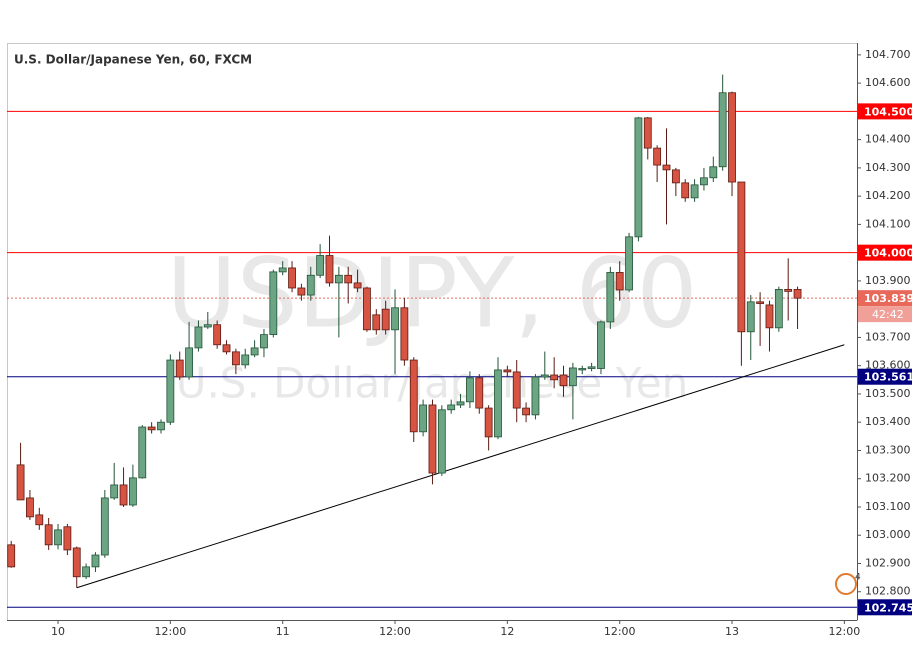  Describe the element at coordinates (888, 195) in the screenshot. I see `y-tick-label: 104.200` at that location.